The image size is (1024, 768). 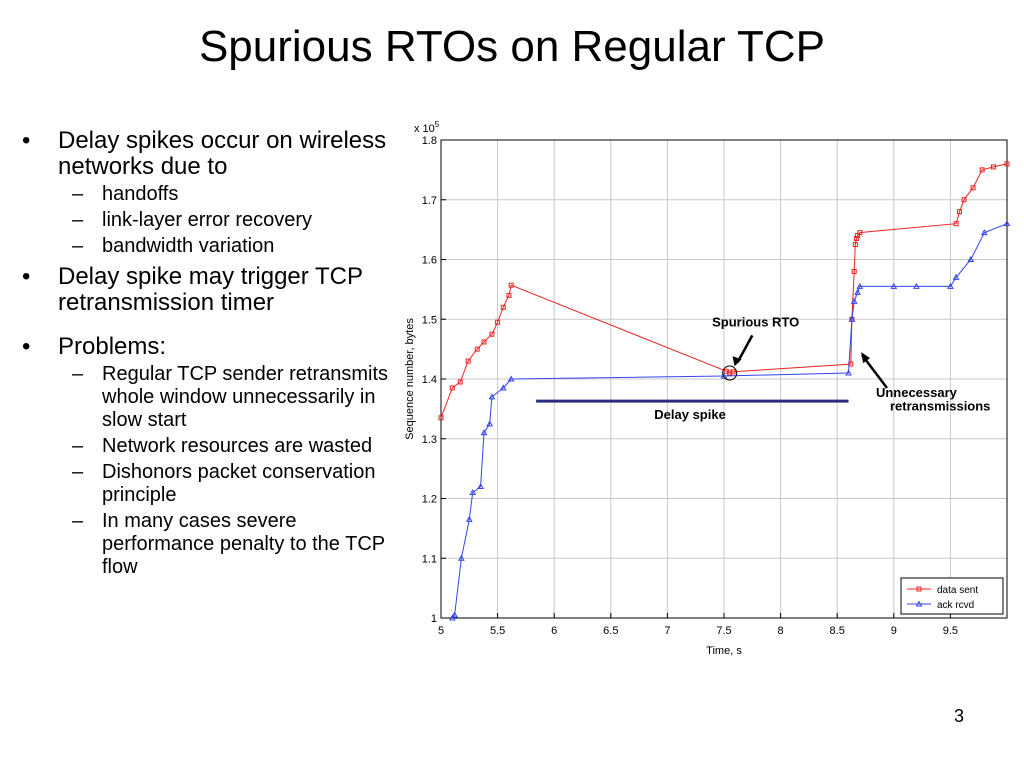 What do you see at coordinates (207, 347) in the screenshot?
I see `bullet-item: • Problems:` at bounding box center [207, 347].